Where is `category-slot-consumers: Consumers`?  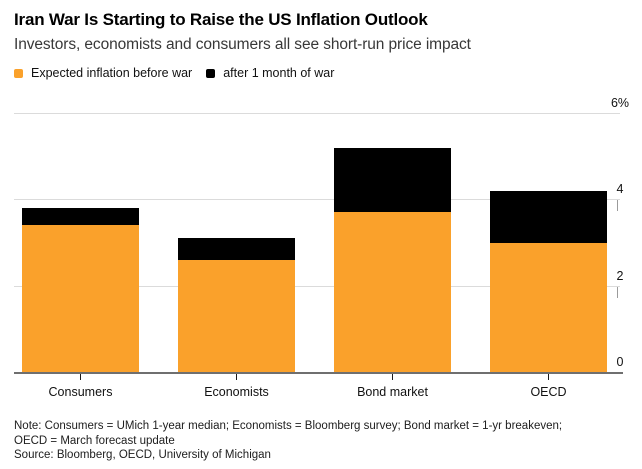 category-slot-consumers: Consumers is located at coordinates (80, 386).